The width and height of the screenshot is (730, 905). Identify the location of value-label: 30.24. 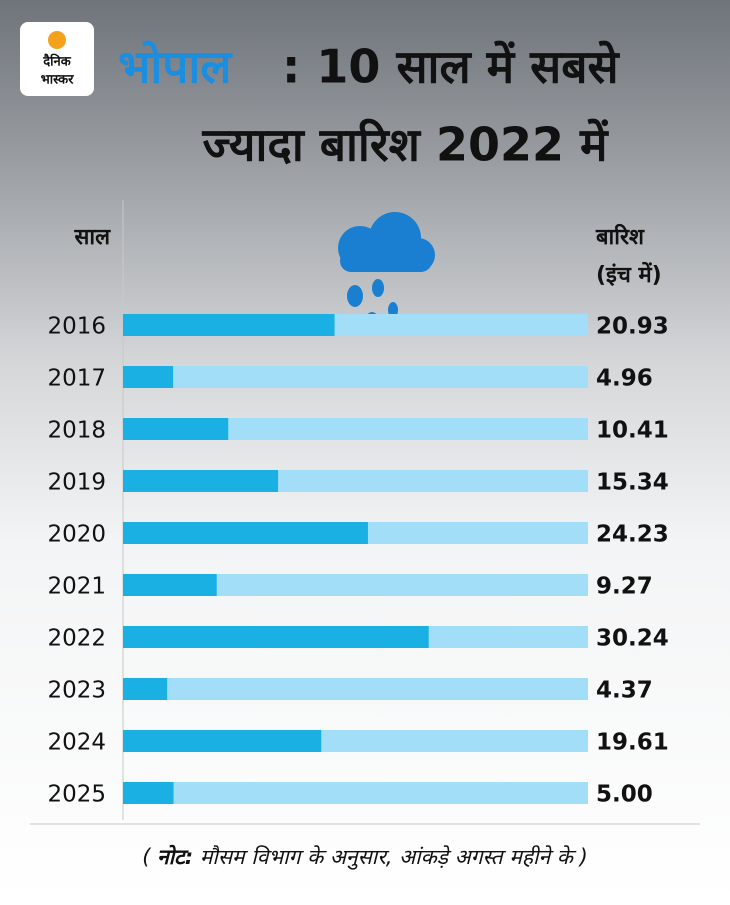
(632, 639).